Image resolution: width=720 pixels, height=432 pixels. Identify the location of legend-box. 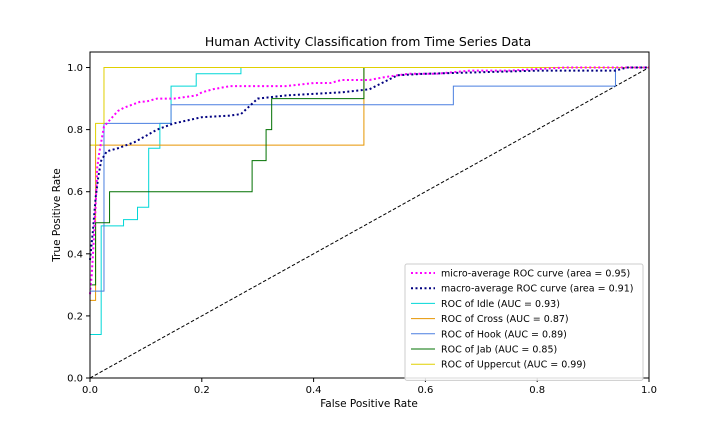
(524, 322).